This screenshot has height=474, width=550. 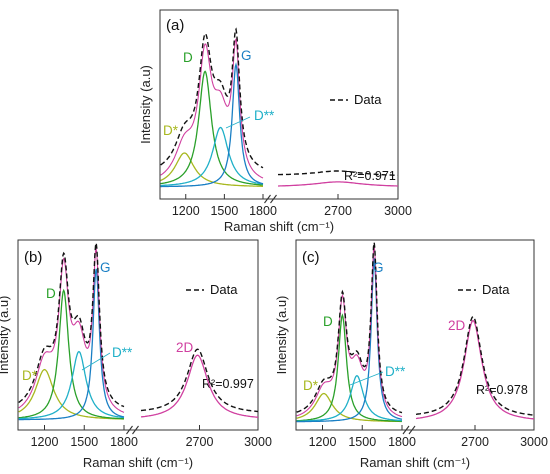 What do you see at coordinates (311, 257) in the screenshot?
I see `panel-label: (c)` at bounding box center [311, 257].